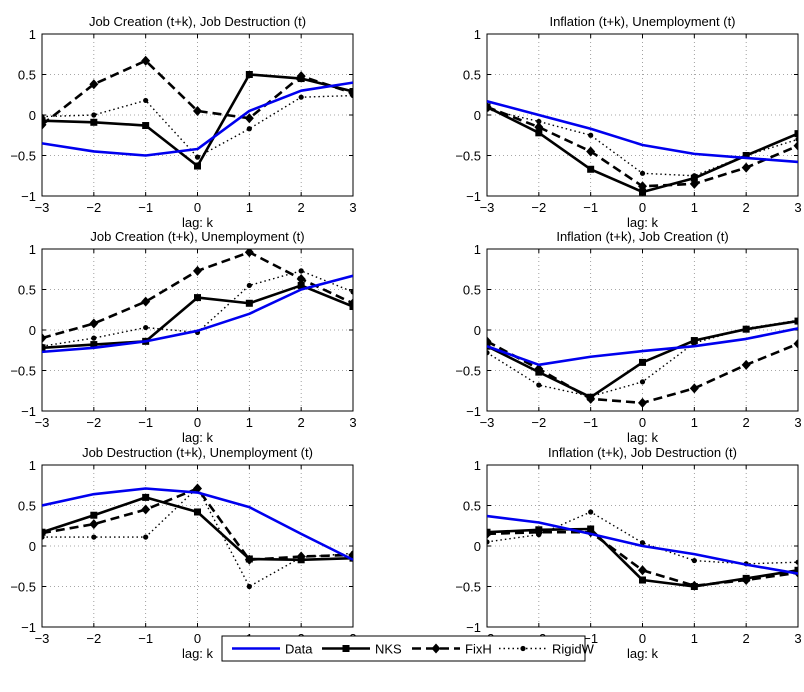  I want to click on legend-label: NKS, so click(388, 649).